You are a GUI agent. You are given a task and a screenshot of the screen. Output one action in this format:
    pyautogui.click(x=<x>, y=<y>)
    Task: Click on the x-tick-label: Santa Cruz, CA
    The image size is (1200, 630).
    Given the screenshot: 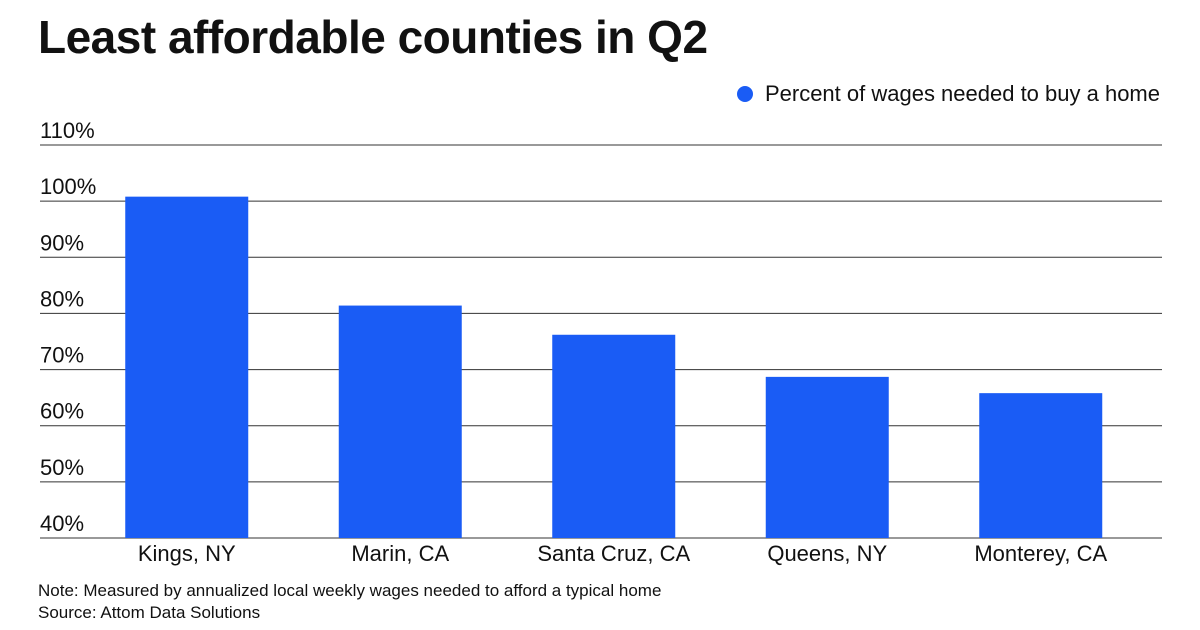 What is the action you would take?
    pyautogui.click(x=613, y=553)
    